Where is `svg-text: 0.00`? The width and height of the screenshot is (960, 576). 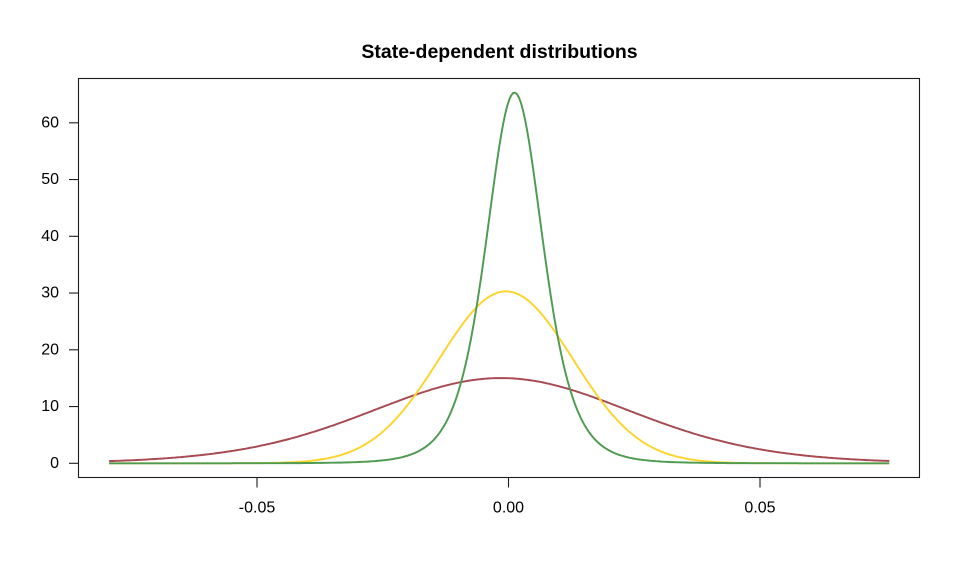
svg-text: 0.00 is located at coordinates (508, 508).